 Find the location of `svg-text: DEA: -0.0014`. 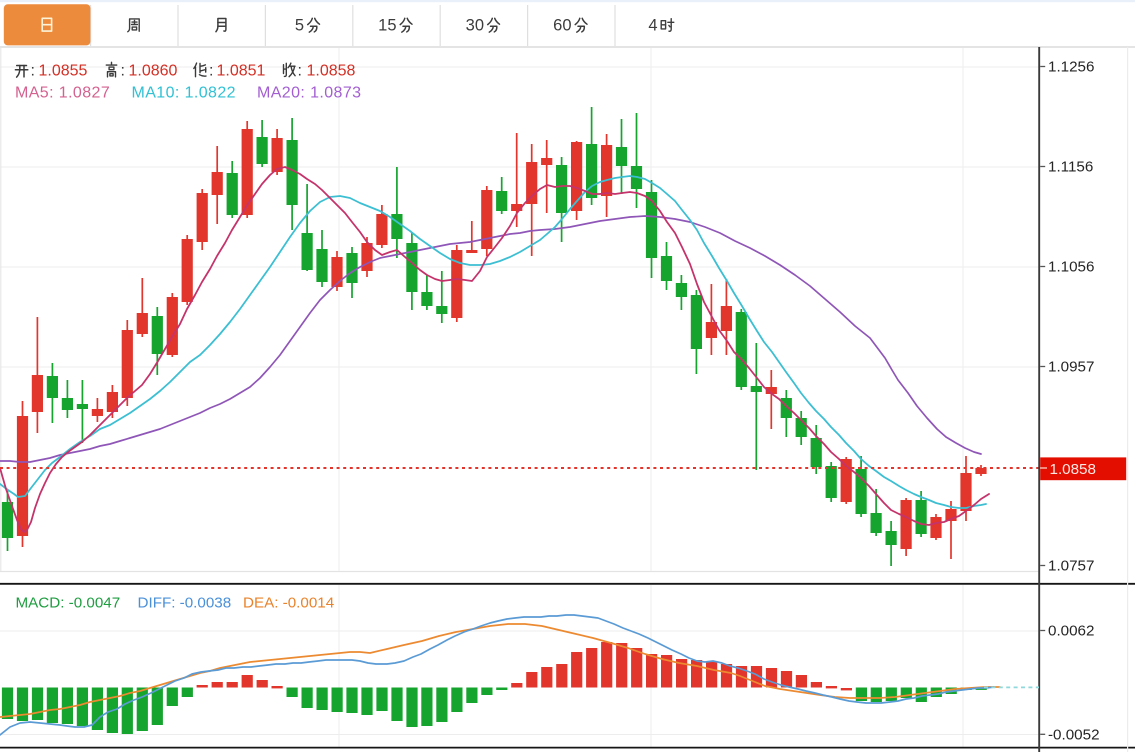

svg-text: DEA: -0.0014 is located at coordinates (288, 603).